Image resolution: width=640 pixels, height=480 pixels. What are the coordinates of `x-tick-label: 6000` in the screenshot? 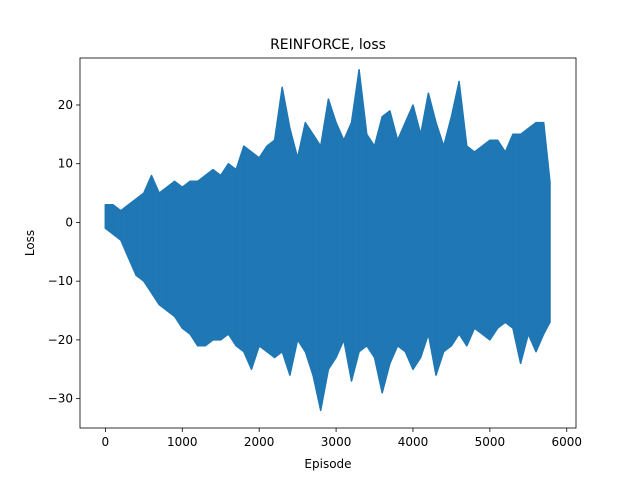 It's located at (566, 442).